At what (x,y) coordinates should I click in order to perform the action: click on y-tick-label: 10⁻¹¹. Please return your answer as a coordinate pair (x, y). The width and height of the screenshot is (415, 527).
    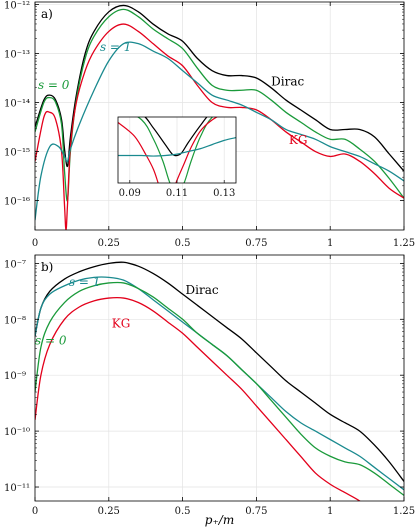
    Looking at the image, I should click on (17, 488).